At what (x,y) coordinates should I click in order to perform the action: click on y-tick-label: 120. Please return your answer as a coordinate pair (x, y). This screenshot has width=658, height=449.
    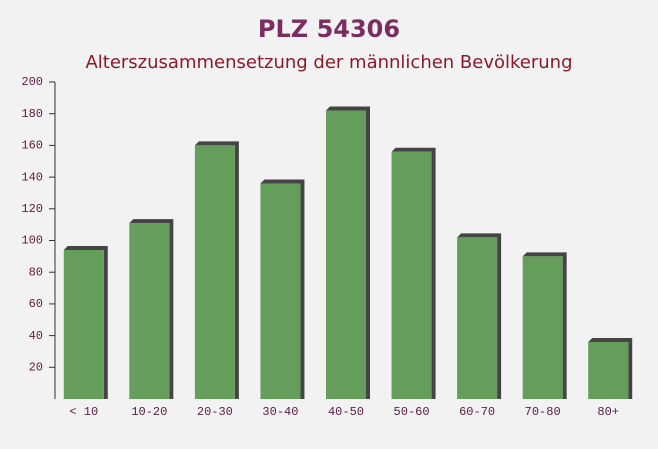
    Looking at the image, I should click on (32, 209).